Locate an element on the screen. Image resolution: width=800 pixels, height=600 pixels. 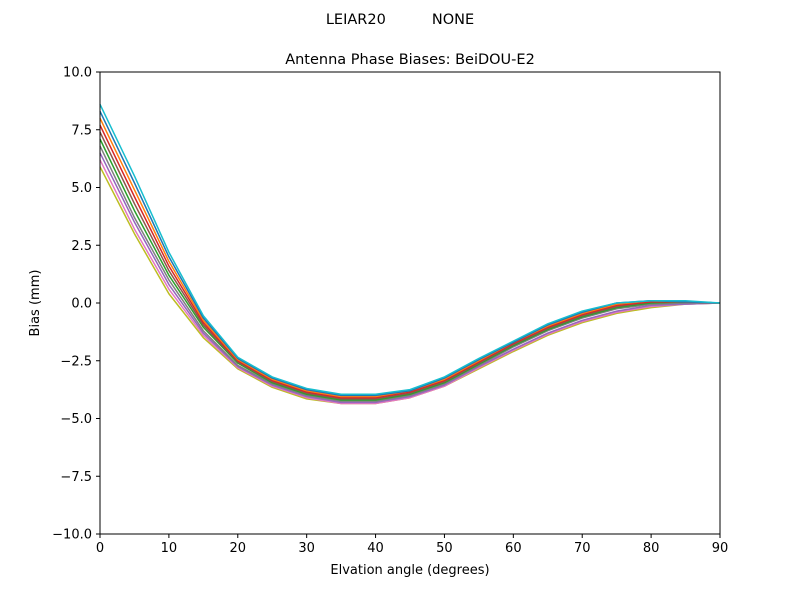
y-tick-label: −2.5 is located at coordinates (76, 361).